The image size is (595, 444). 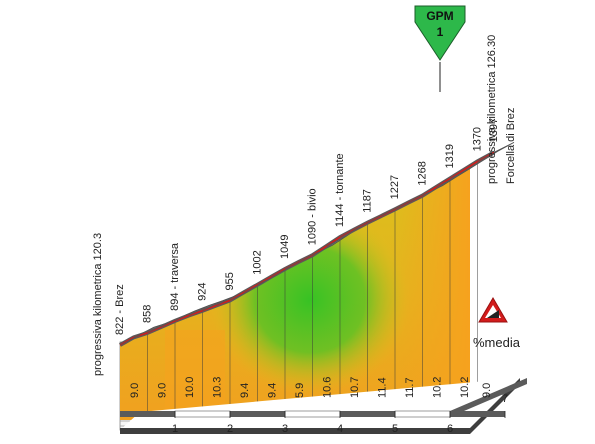 I want to click on point-label: 1268, so click(x=423, y=173).